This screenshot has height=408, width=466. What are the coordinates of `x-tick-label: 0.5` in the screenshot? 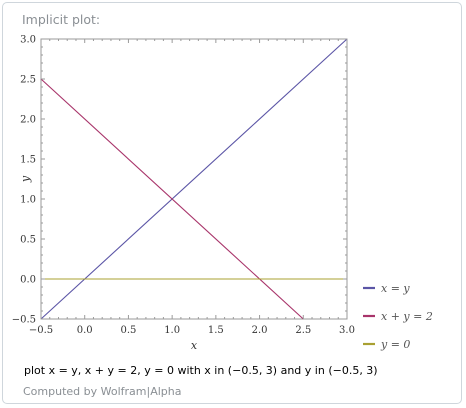 It's located at (128, 330).